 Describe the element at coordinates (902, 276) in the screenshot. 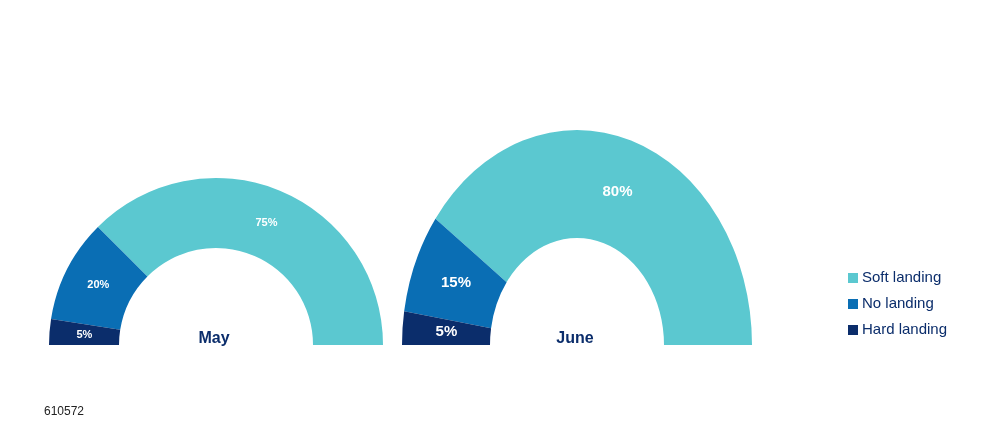

I see `legend-label: Soft landing` at that location.